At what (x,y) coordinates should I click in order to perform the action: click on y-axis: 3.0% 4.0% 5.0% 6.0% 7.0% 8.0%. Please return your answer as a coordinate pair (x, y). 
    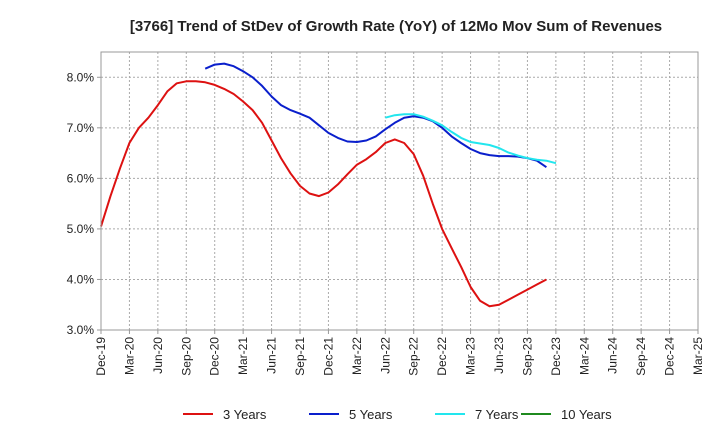
    Looking at the image, I should click on (84, 203).